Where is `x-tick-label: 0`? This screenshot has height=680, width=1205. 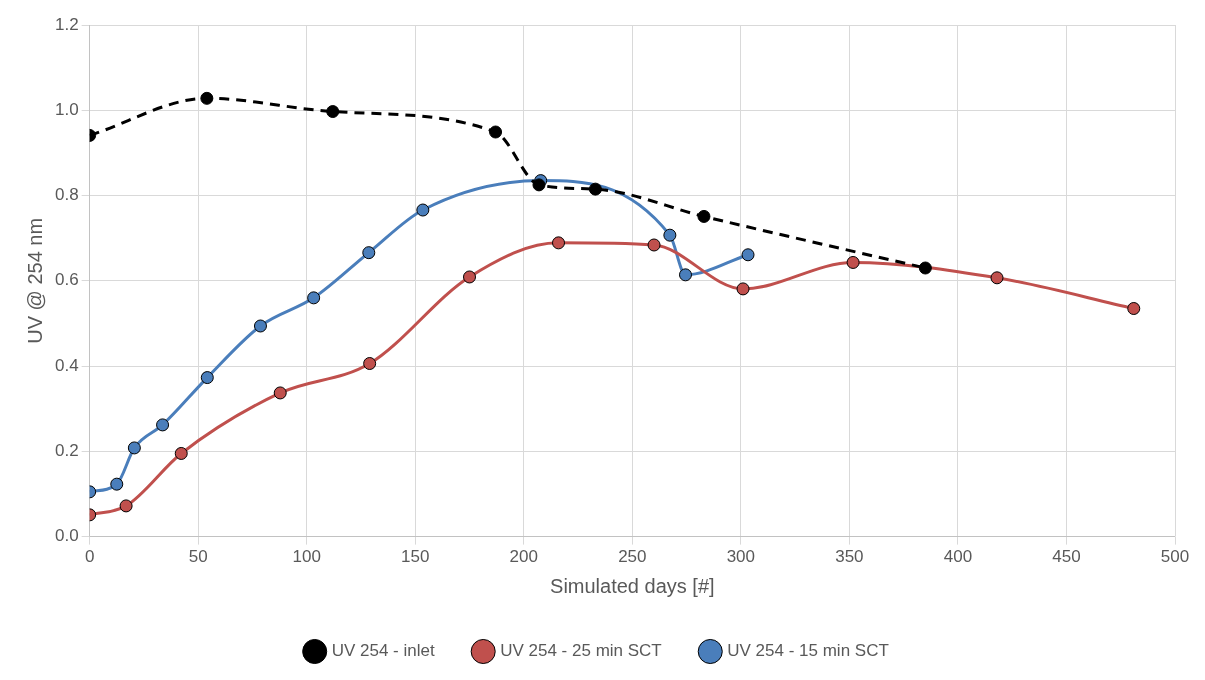
x-tick-label: 0 is located at coordinates (89, 557).